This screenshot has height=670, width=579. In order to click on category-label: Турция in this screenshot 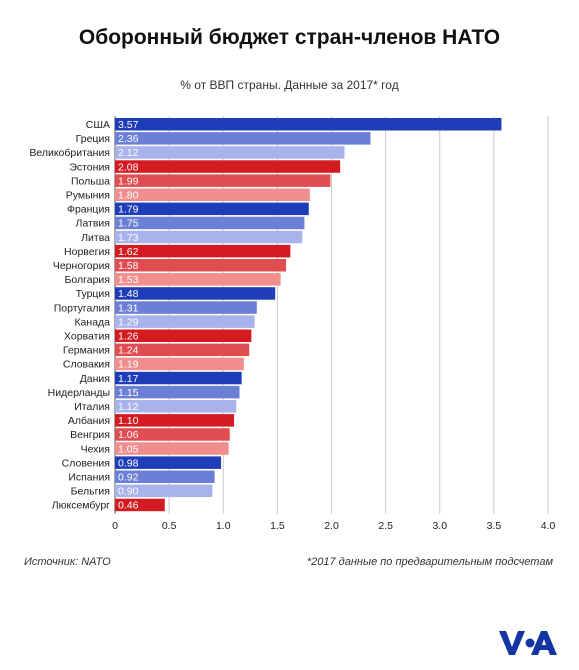, I will do `click(93, 294)`.